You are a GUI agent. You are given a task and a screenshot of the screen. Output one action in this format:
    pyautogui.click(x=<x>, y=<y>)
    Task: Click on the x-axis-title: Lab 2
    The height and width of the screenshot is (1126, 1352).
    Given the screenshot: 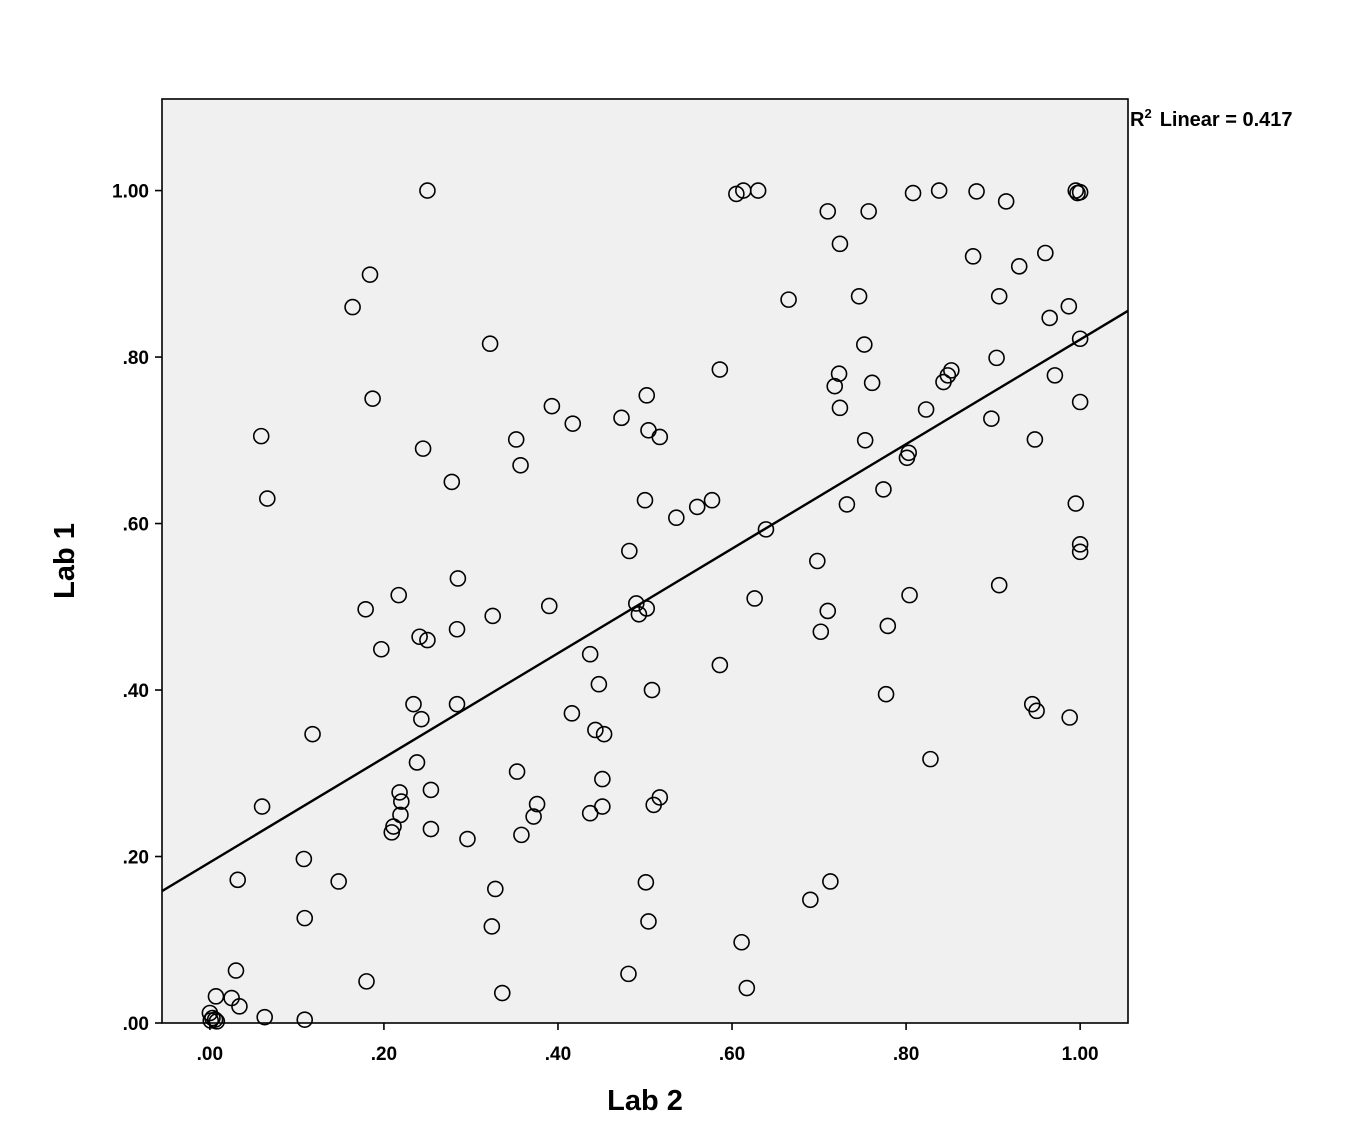 What is the action you would take?
    pyautogui.click(x=645, y=1101)
    